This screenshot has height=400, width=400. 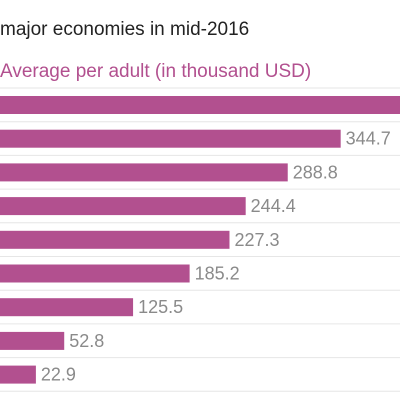 I want to click on chart-title: major economies in mid-2016, so click(x=125, y=29).